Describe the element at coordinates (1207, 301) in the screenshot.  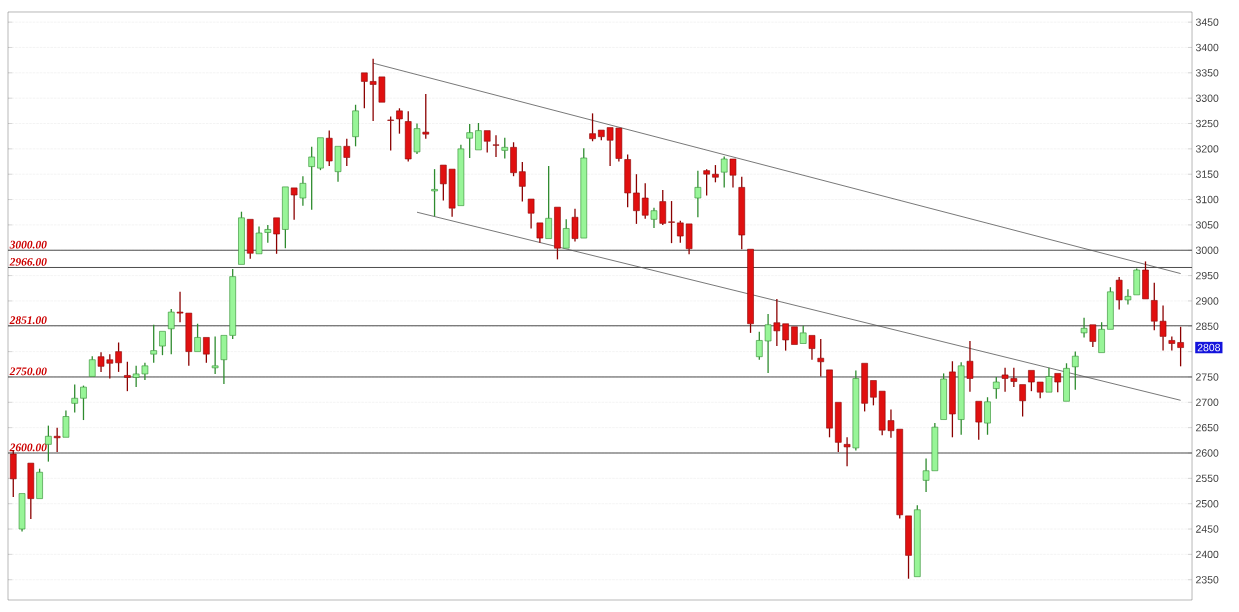
I see `y-tick-label: 2900` at that location.